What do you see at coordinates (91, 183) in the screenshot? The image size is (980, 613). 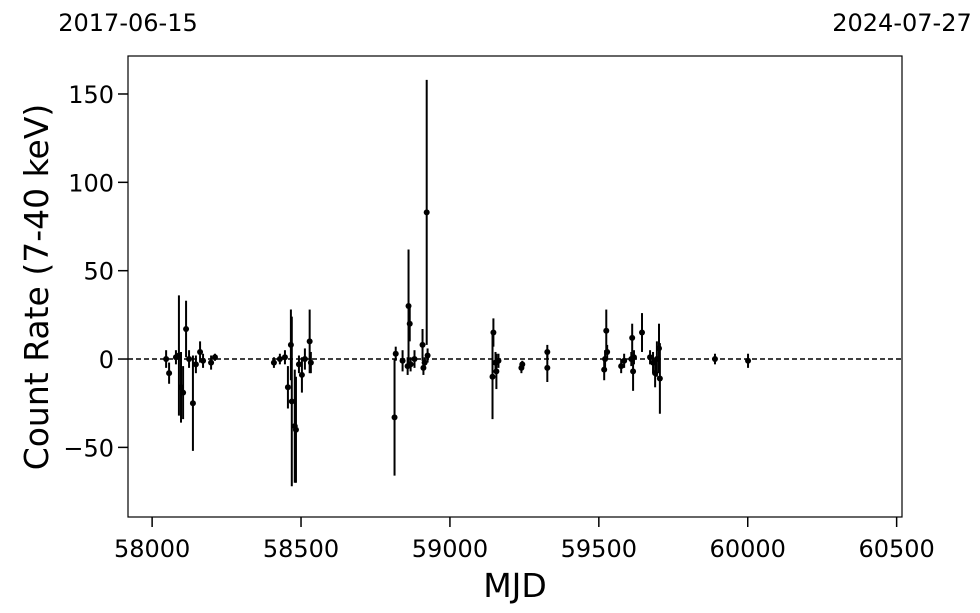 I see `y-tick-label: 100` at bounding box center [91, 183].